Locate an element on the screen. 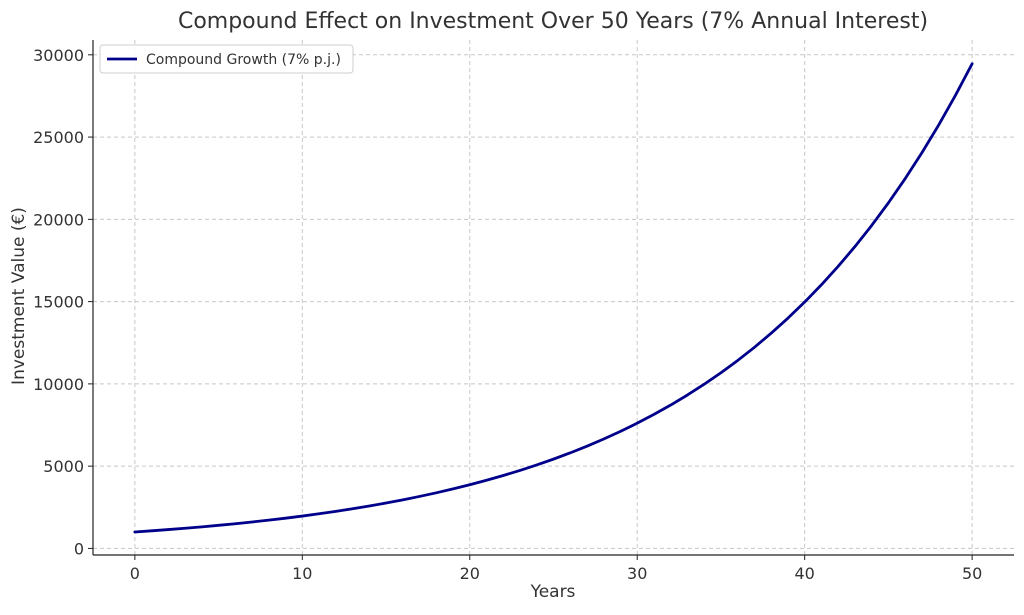  x-axis-label: Years is located at coordinates (553, 592).